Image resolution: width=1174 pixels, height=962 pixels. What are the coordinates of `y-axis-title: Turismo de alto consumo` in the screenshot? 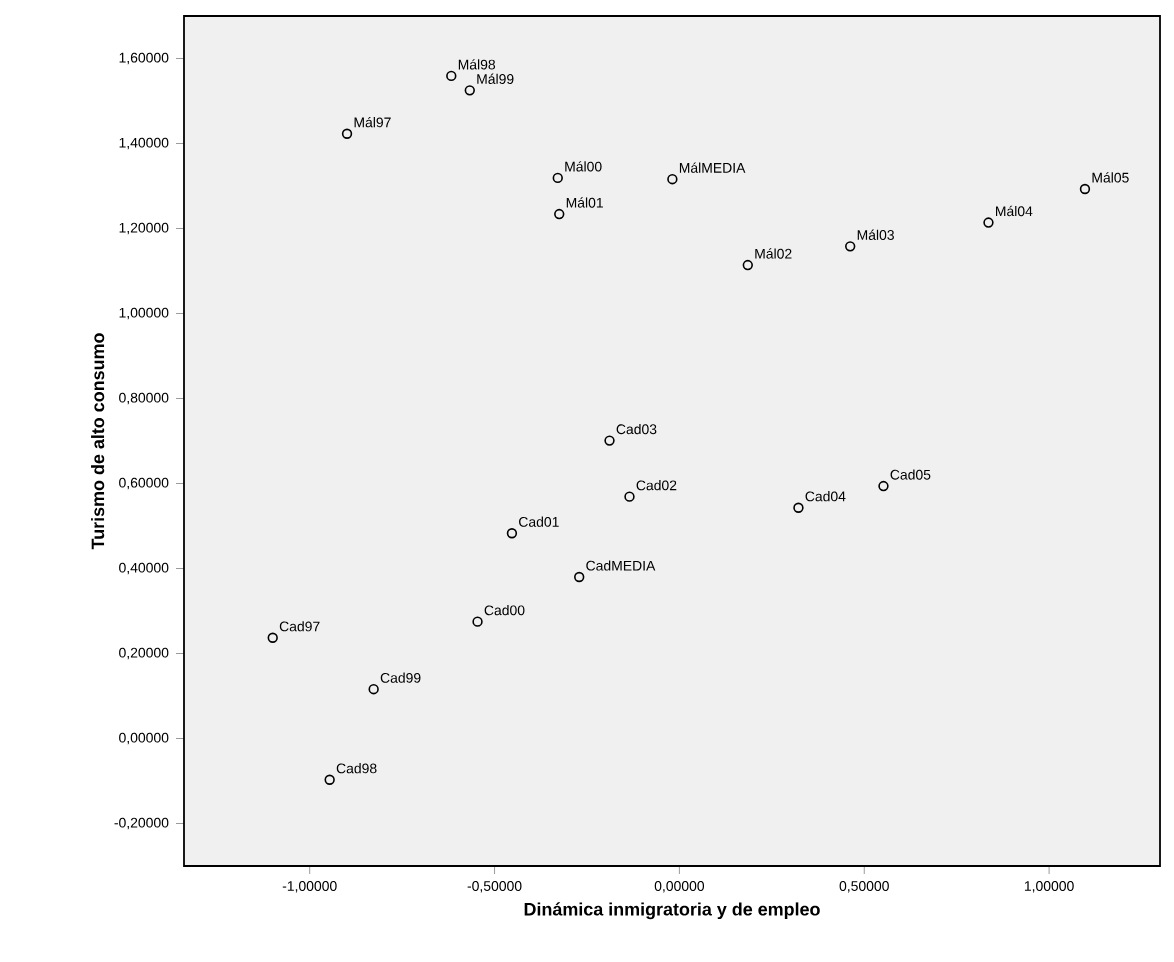 It's located at (98, 441).